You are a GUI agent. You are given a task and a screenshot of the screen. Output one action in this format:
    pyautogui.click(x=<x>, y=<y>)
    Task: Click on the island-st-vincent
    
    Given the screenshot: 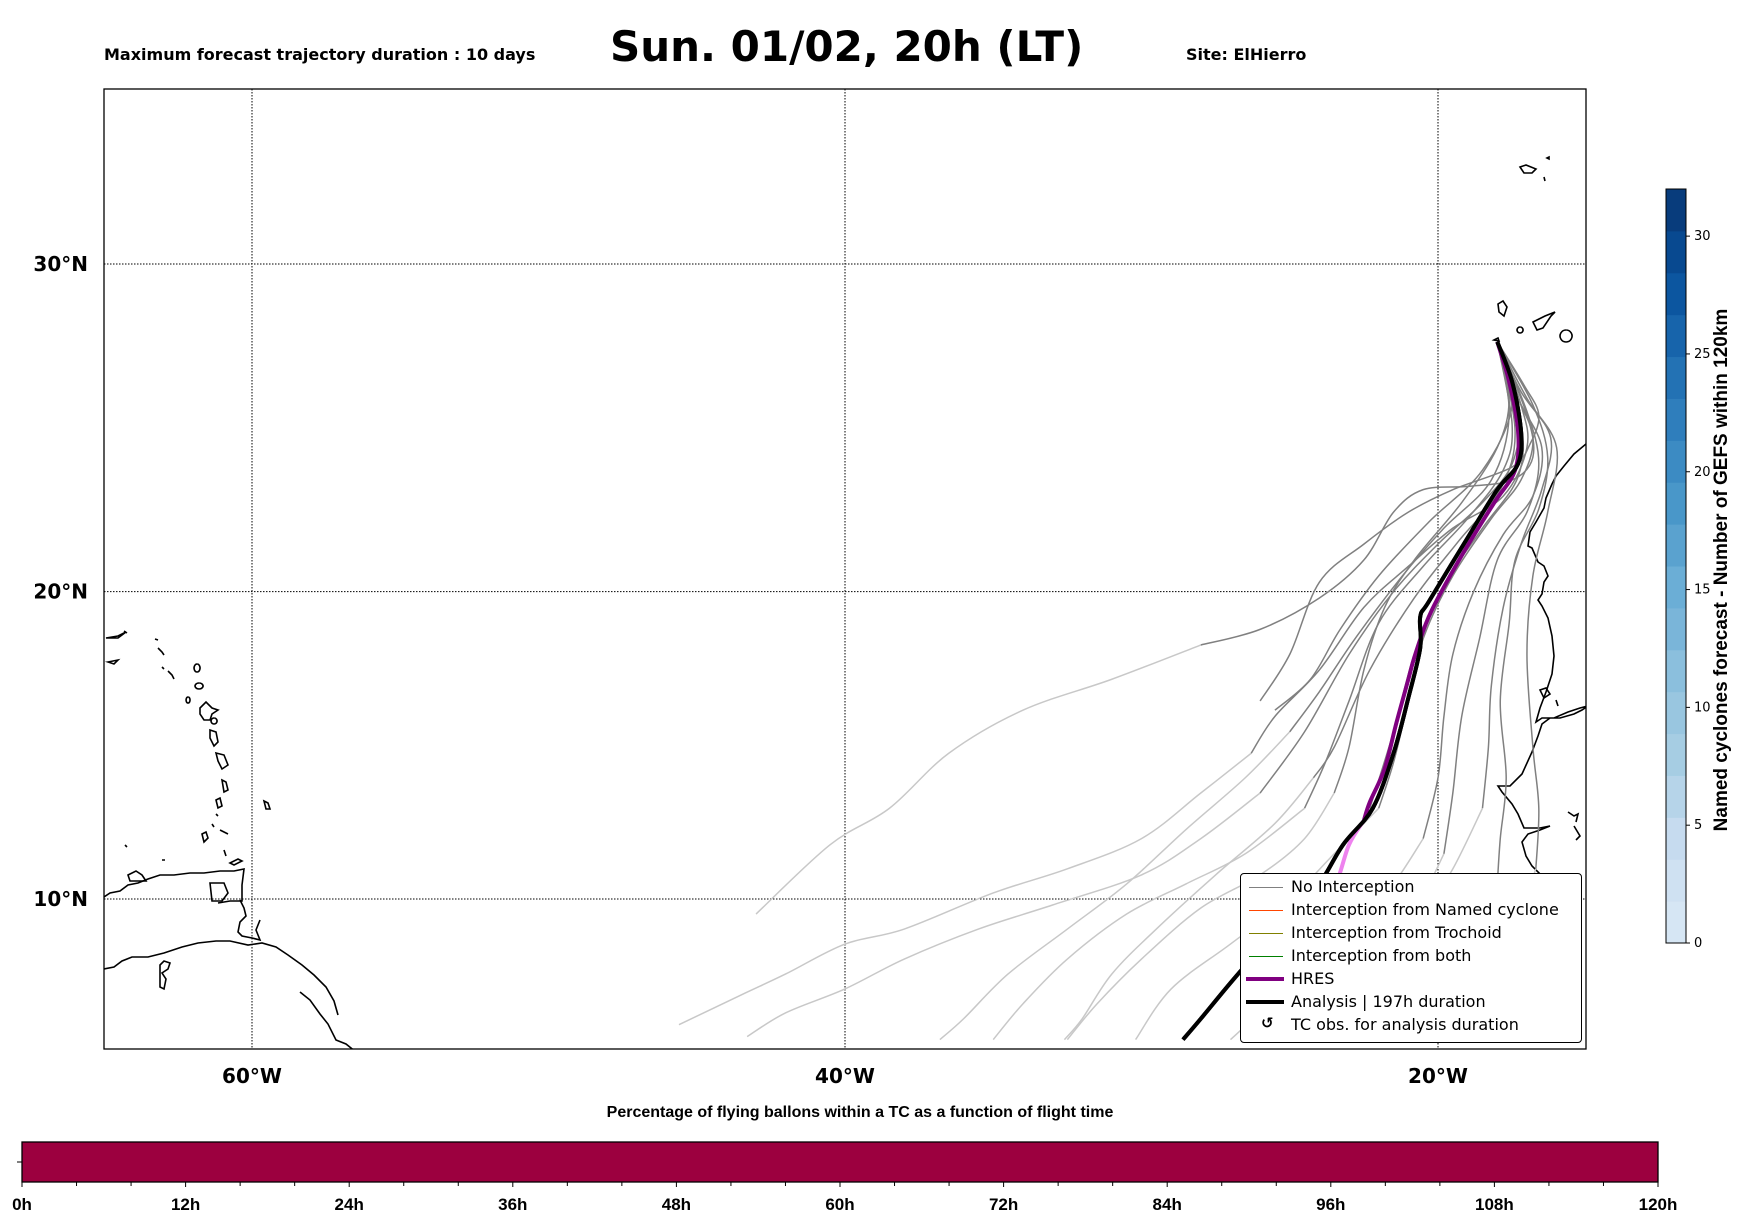 What is the action you would take?
    pyautogui.click(x=217, y=812)
    